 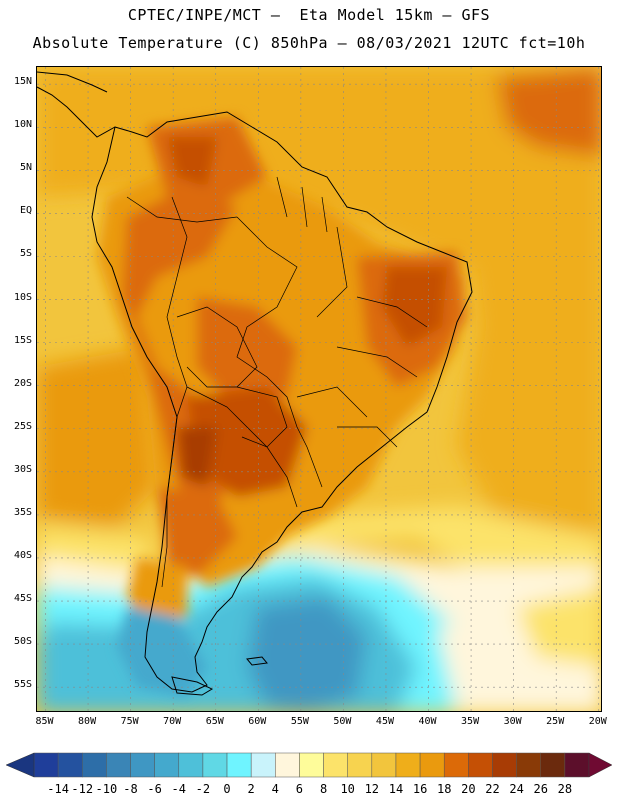 What do you see at coordinates (192, 162) in the screenshot?
I see `field-land-andes-hot` at bounding box center [192, 162].